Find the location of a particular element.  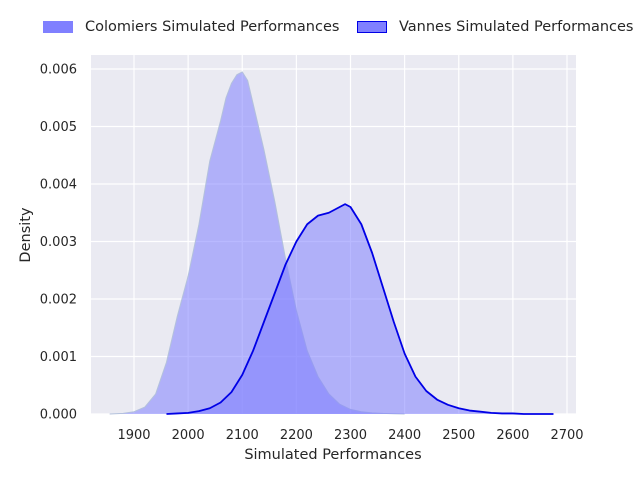

y-tick-label: 0.000 is located at coordinates (58, 415).